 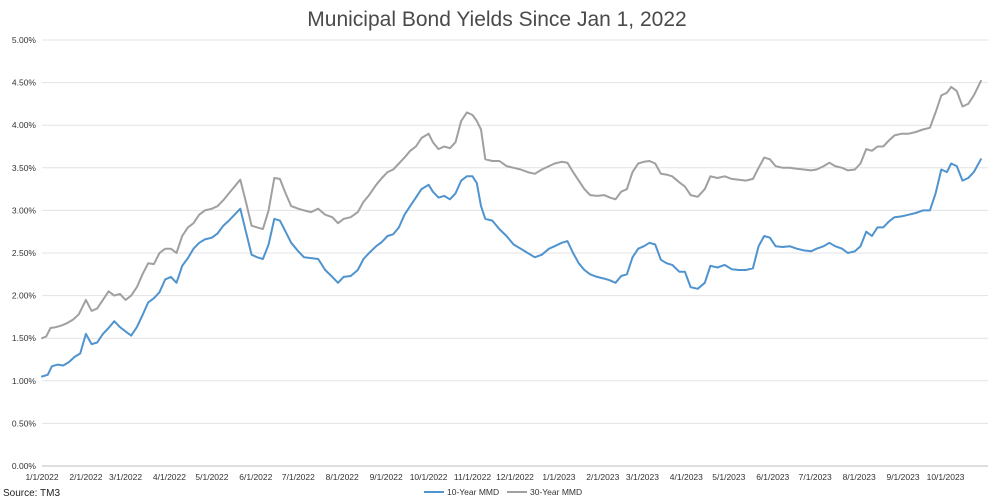 What do you see at coordinates (24, 381) in the screenshot?
I see `y-tick-label: 1.00%` at bounding box center [24, 381].